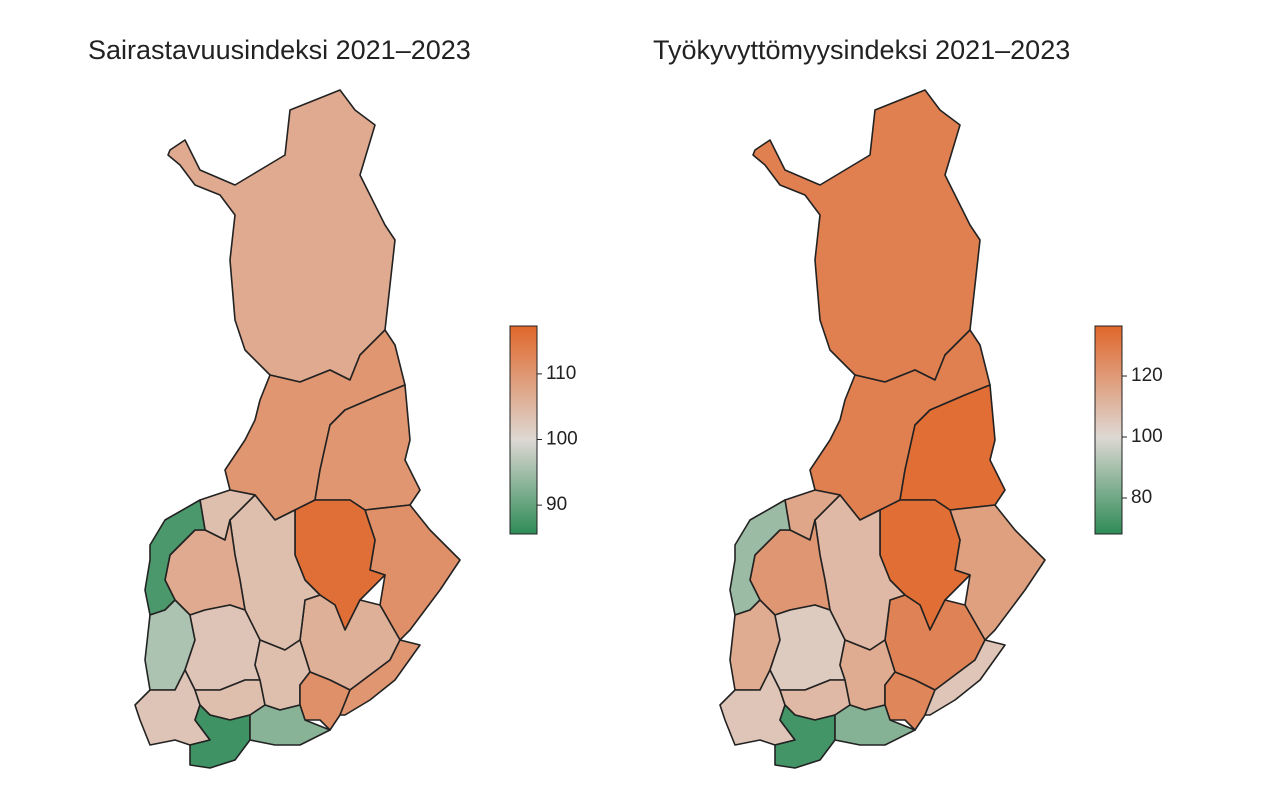 The height and width of the screenshot is (798, 1267). Describe the element at coordinates (1147, 375) in the screenshot. I see `colorbar-tick-label: 120` at that location.